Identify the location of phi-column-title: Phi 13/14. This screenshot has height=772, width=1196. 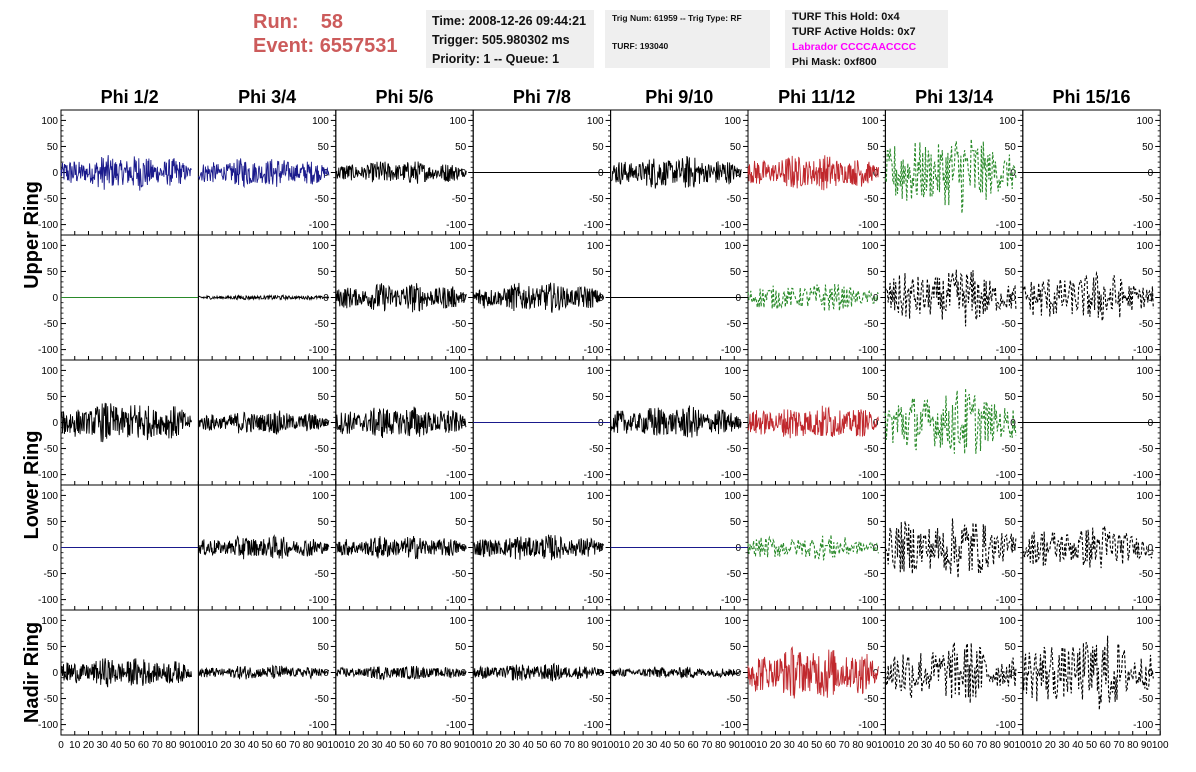
(954, 97).